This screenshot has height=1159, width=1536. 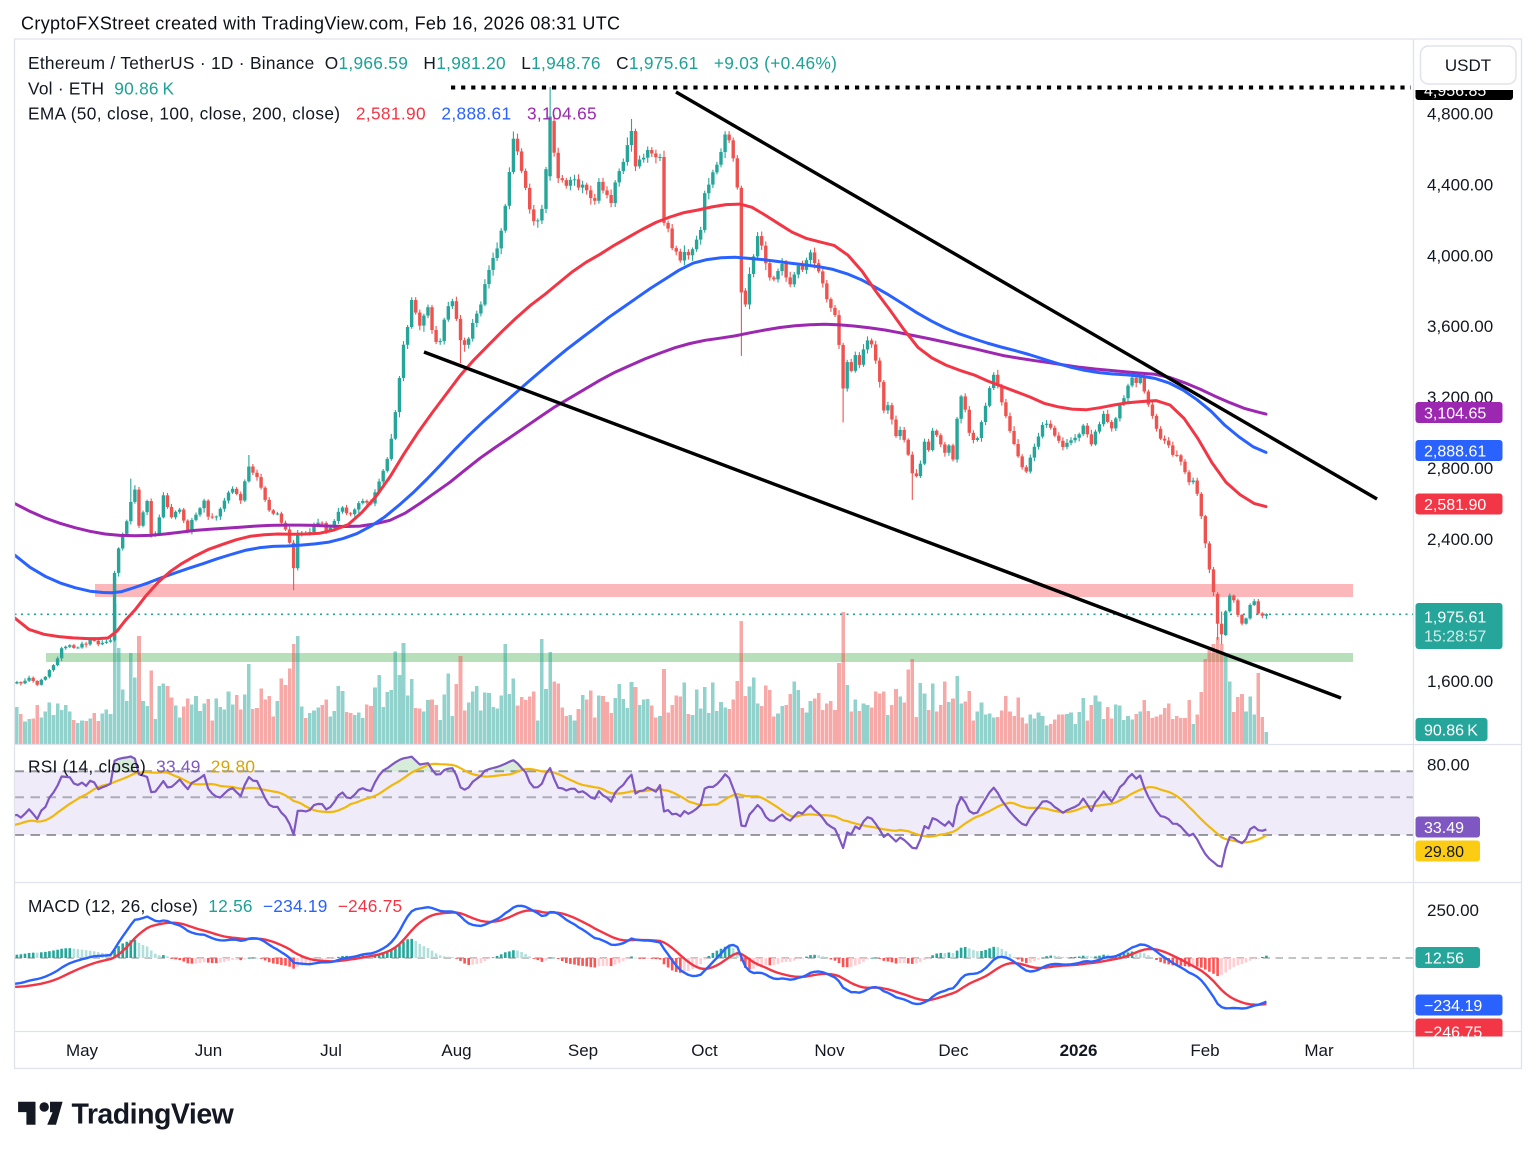 I want to click on svg-text: 33.49, so click(x=1444, y=828).